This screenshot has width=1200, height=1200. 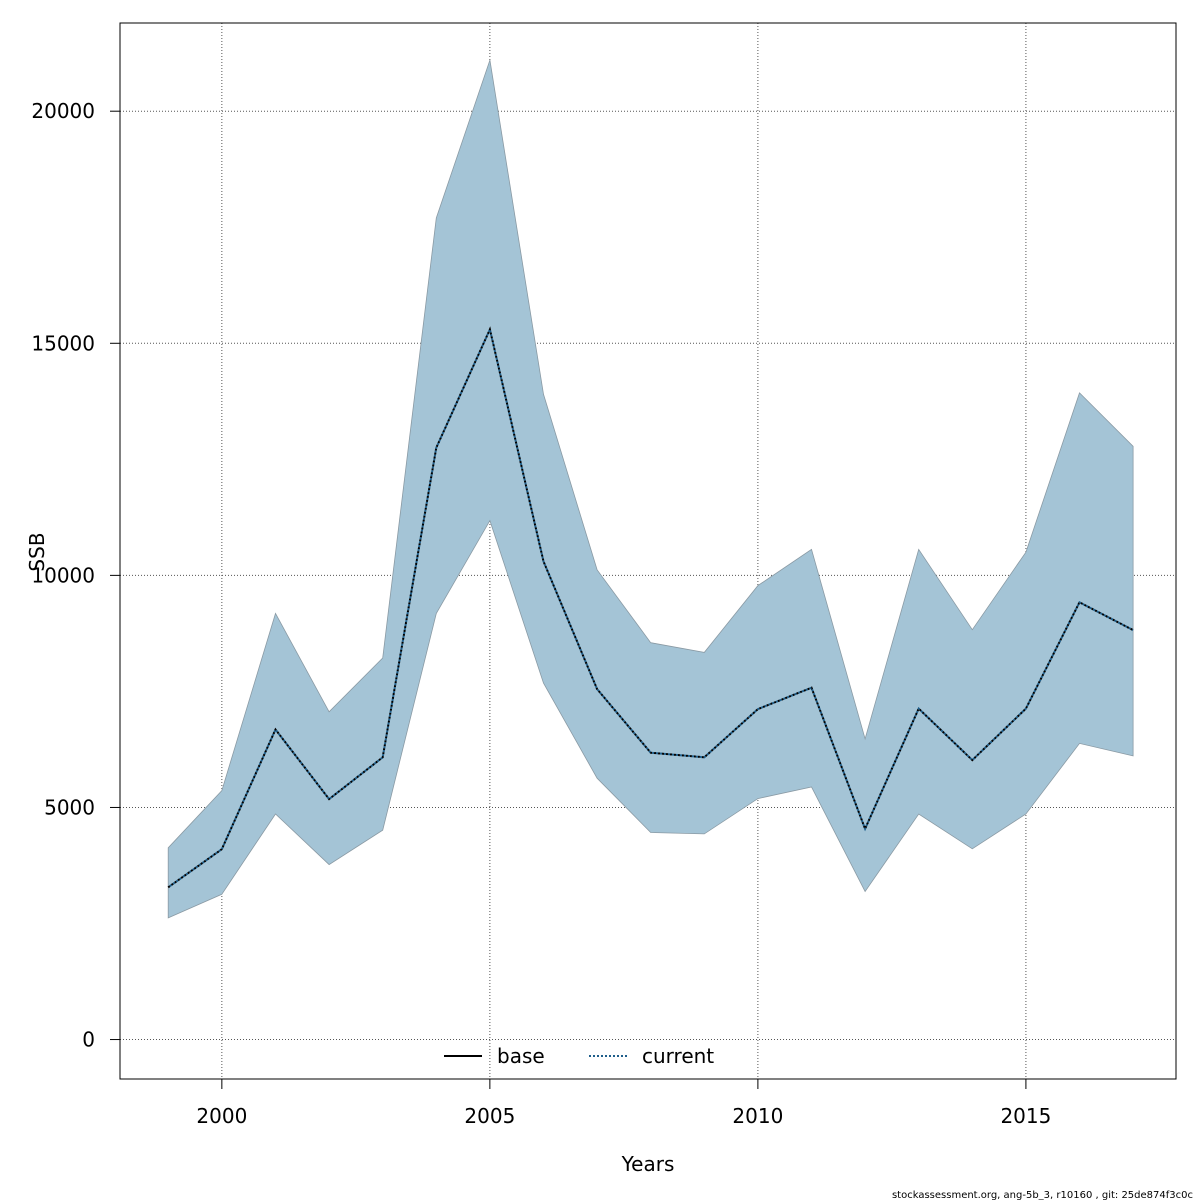 I want to click on y-tick-label-15000: 15000, so click(x=63, y=343).